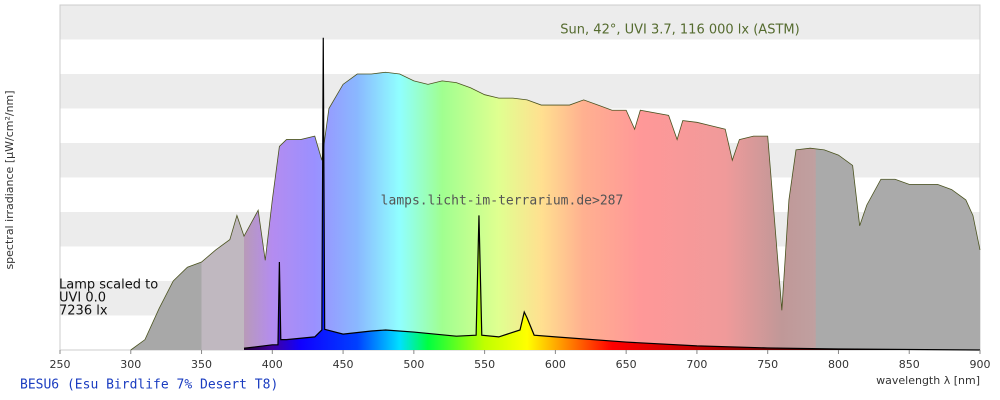  What do you see at coordinates (767, 364) in the screenshot?
I see `x-tick-label: 750` at bounding box center [767, 364].